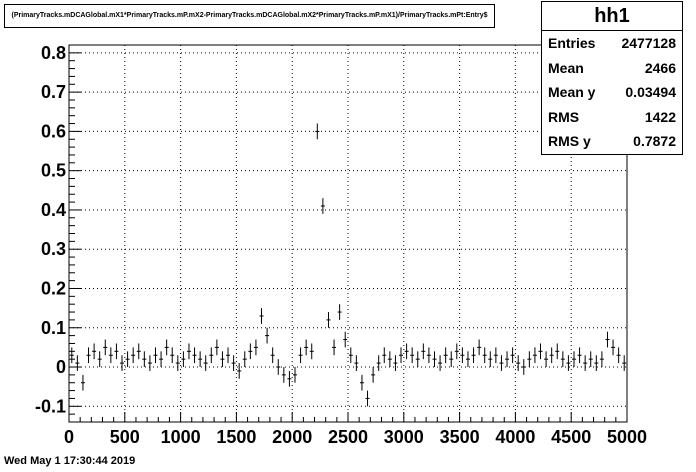 The image size is (696, 472). Describe the element at coordinates (53, 210) in the screenshot. I see `y-tick-label: 0.4` at that location.